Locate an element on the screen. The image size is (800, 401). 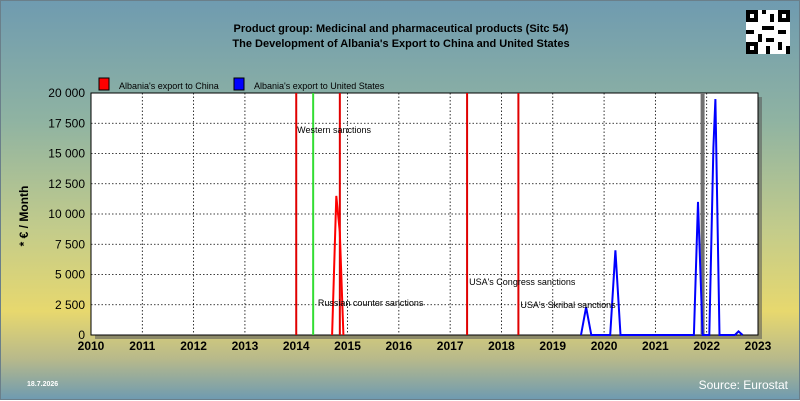
event-annotation: Western sanctions is located at coordinates (334, 130).